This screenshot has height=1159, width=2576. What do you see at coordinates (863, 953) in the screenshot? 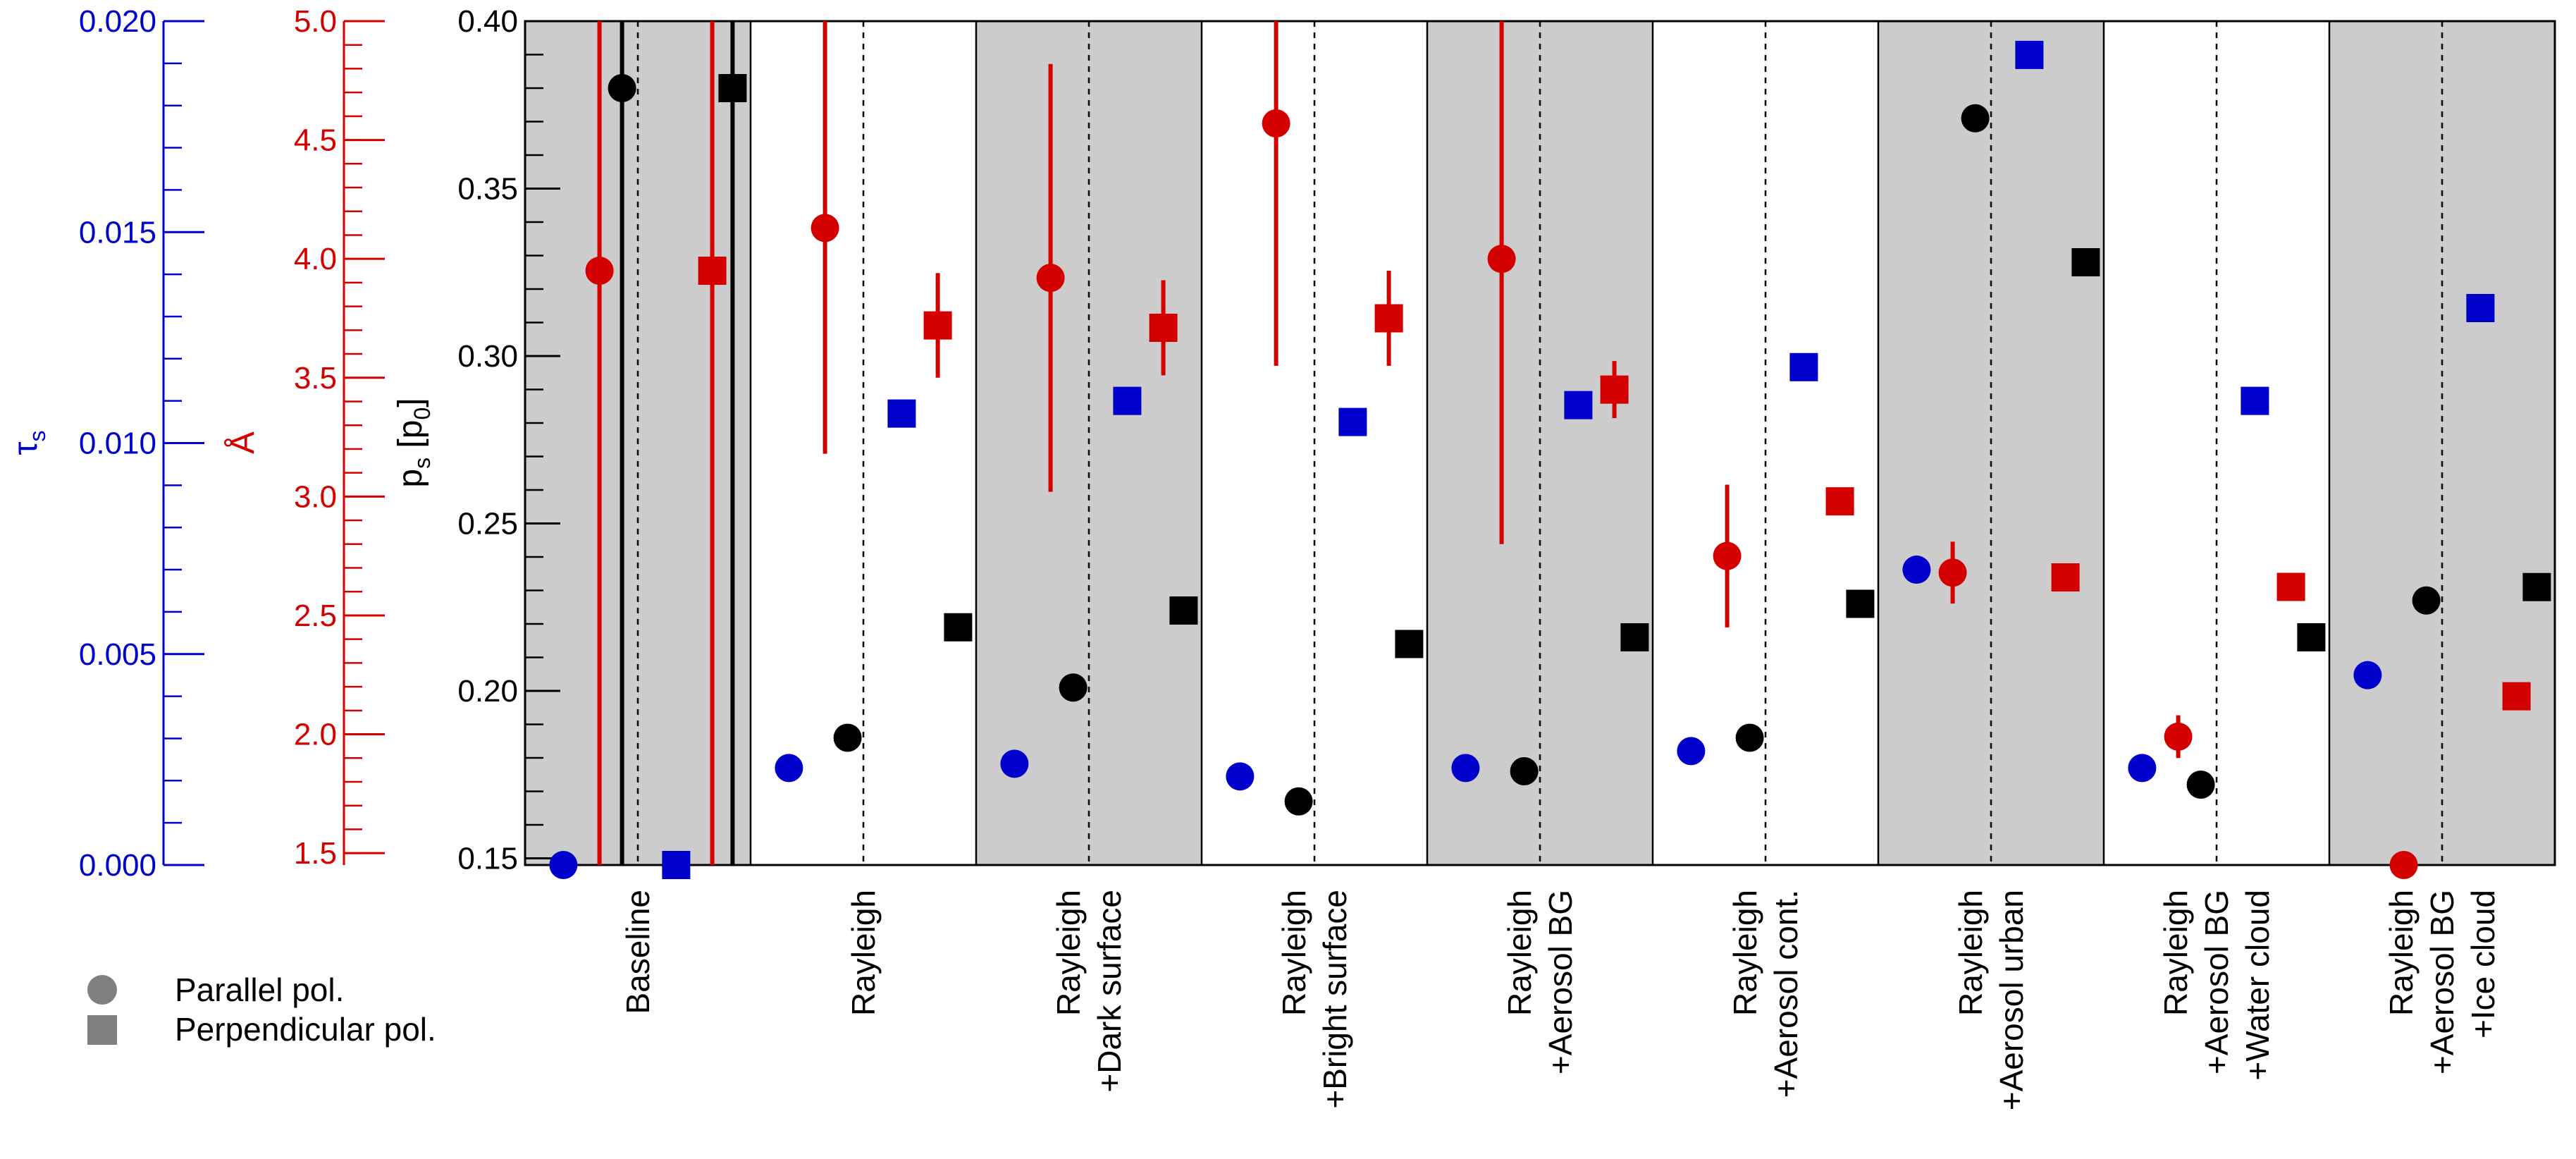
I see `category-label-1-0: Rayleigh` at bounding box center [863, 953].